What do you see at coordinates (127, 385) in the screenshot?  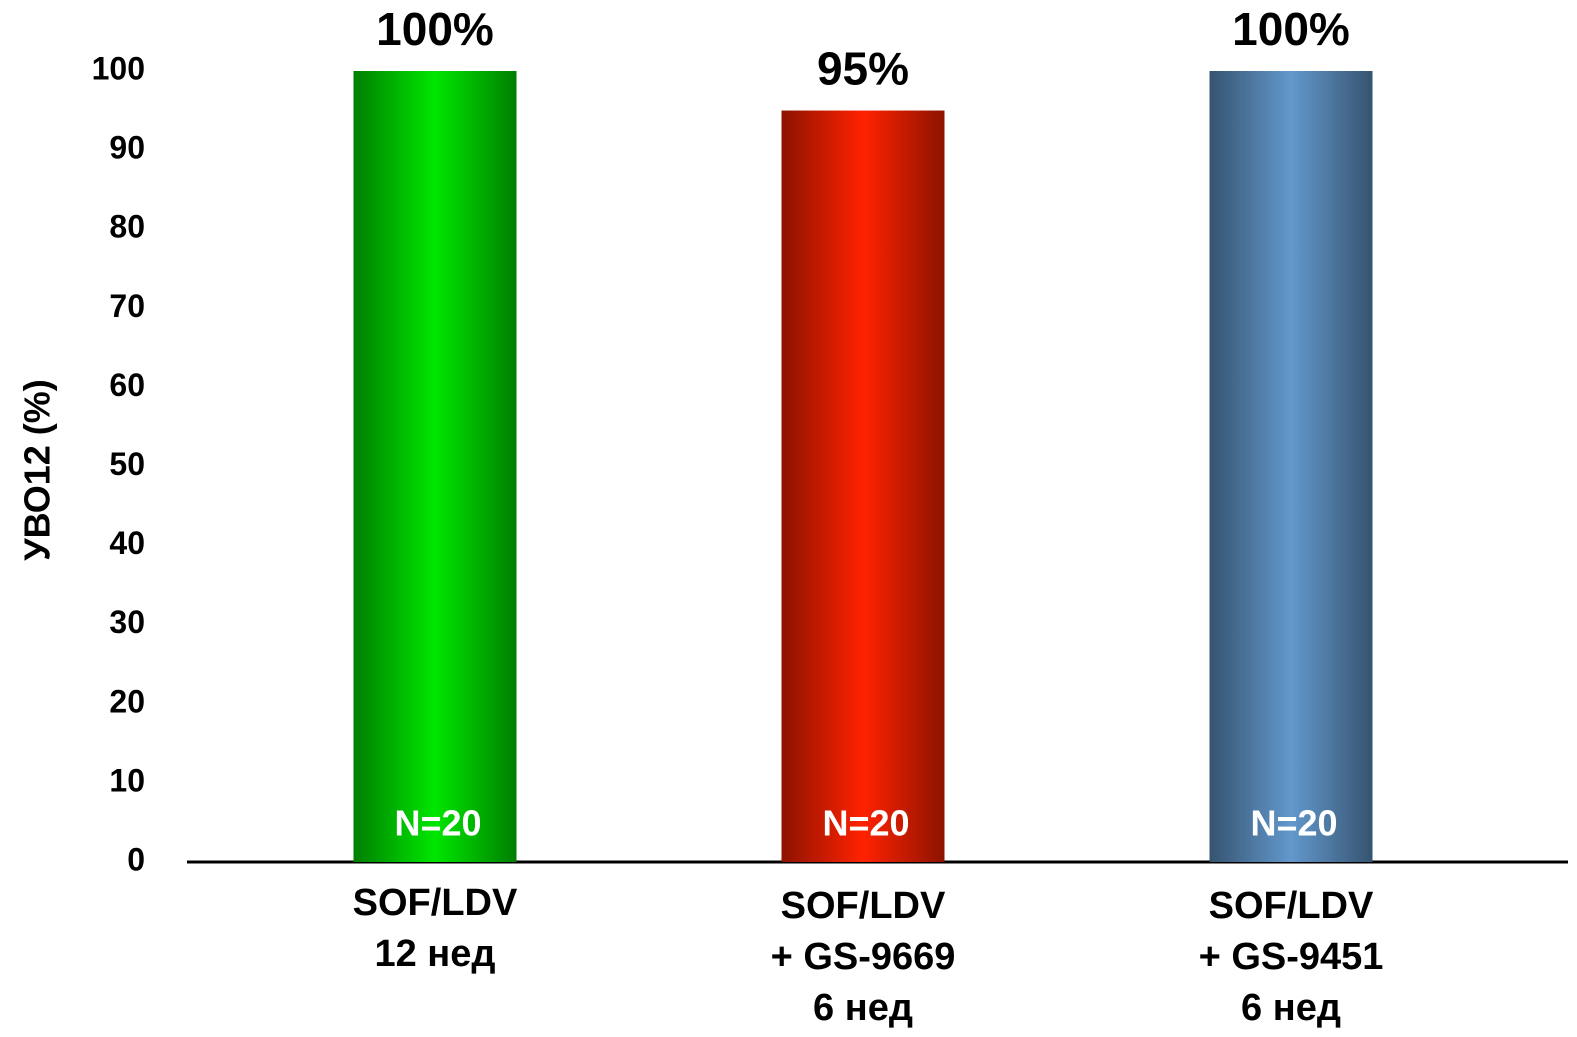 I see `y-tick-label: 60` at bounding box center [127, 385].